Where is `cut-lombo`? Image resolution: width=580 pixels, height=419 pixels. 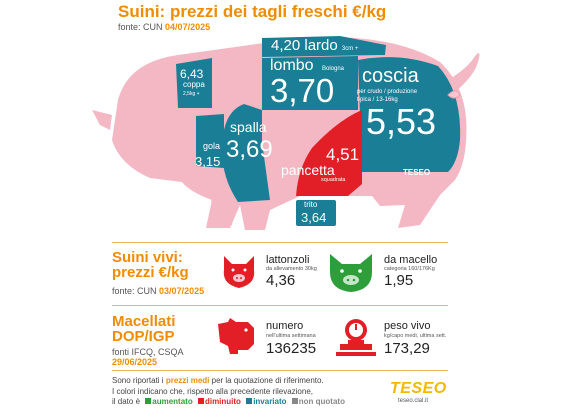
cut-lombo is located at coordinates (310, 83).